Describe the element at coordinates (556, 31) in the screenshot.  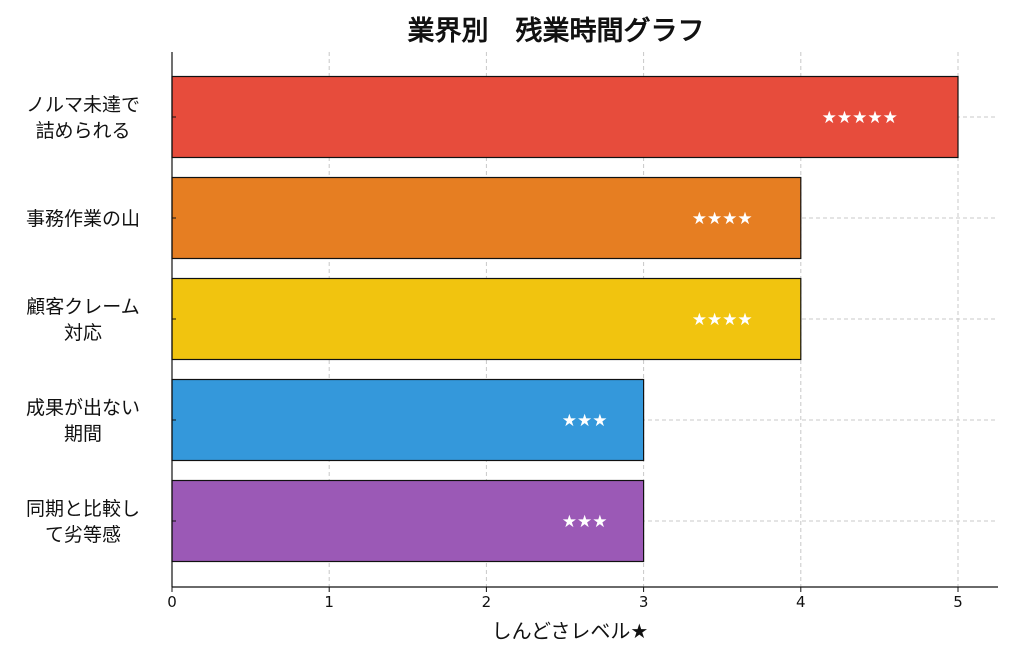
I see `chart-title: 業界別 残業時間グラフ` at that location.